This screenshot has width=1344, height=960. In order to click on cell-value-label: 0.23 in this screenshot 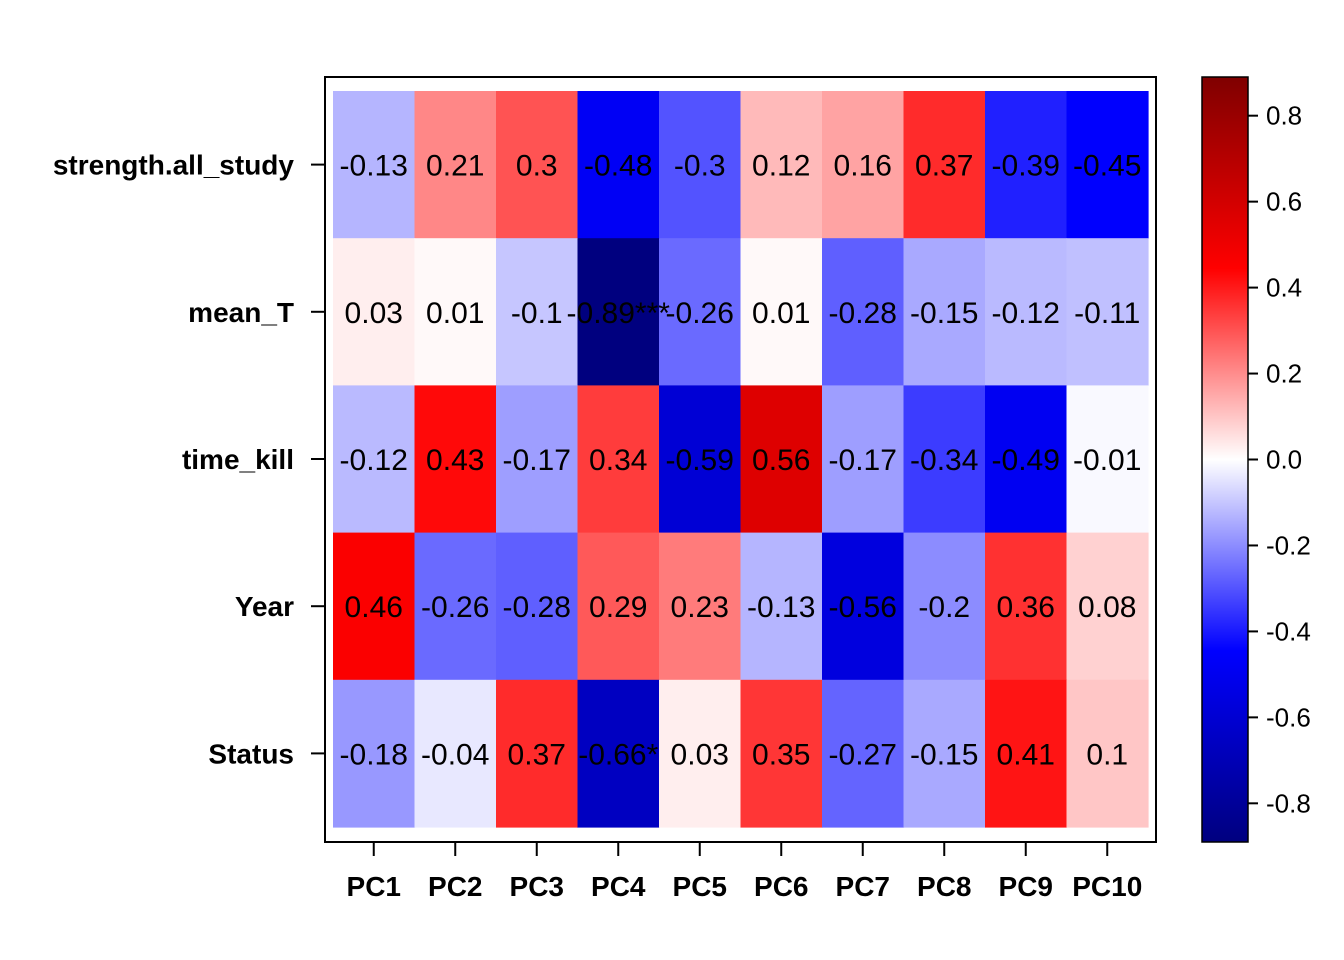, I will do `click(700, 607)`.